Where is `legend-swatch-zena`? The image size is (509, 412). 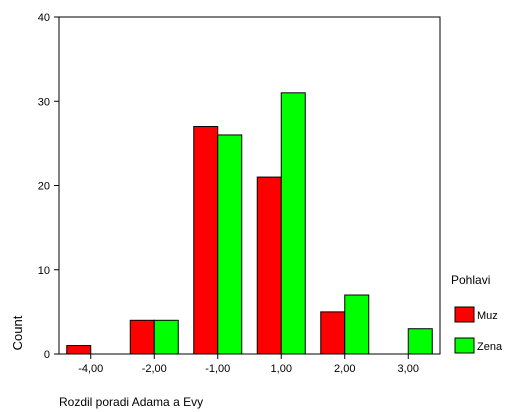 legend-swatch-zena is located at coordinates (464, 345).